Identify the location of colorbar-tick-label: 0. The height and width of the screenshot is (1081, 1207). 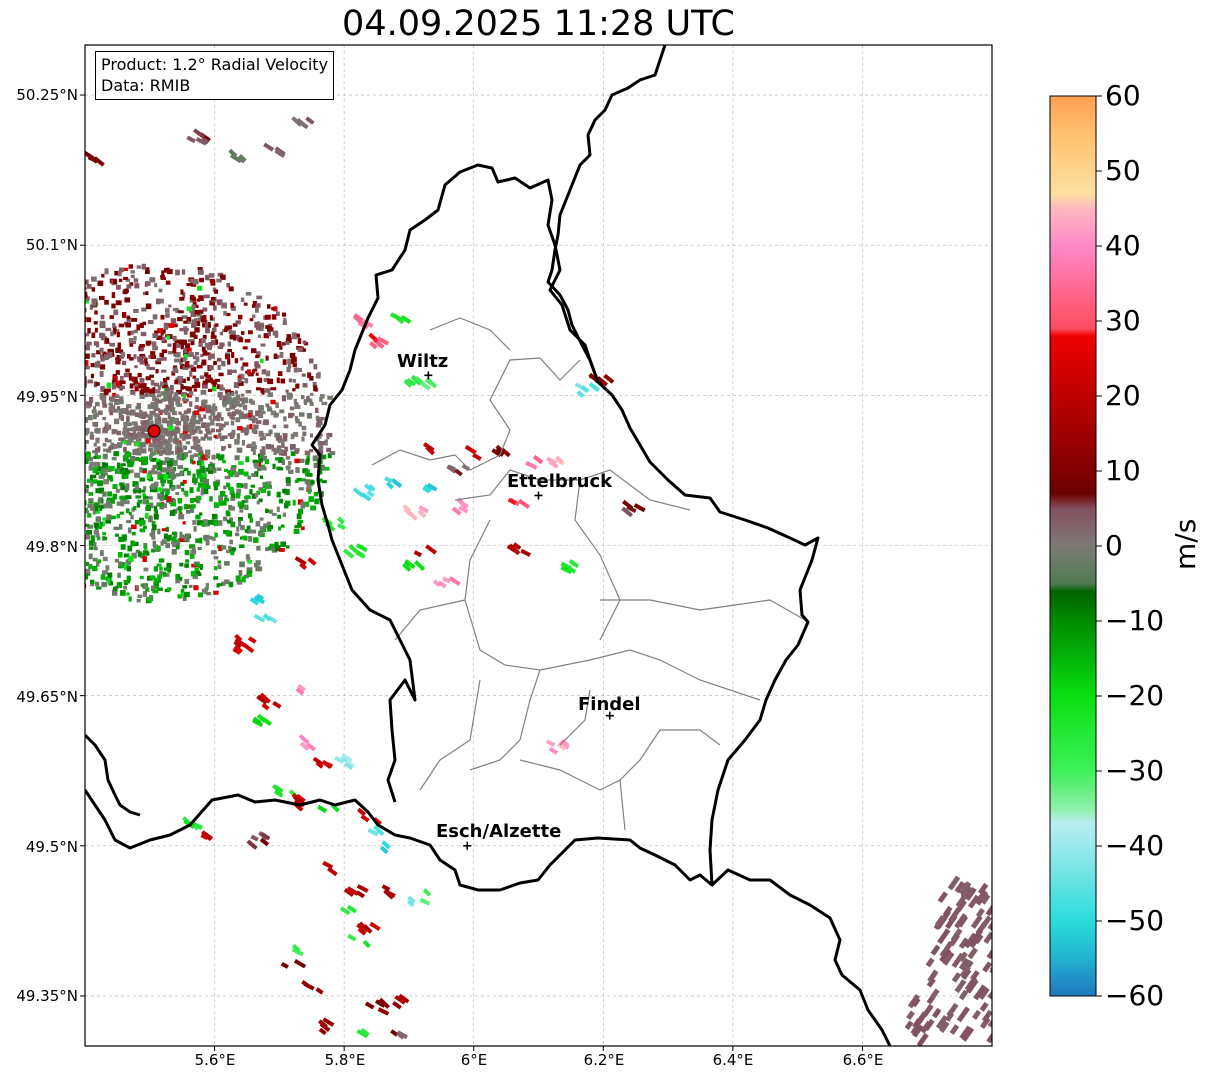
(1114, 545).